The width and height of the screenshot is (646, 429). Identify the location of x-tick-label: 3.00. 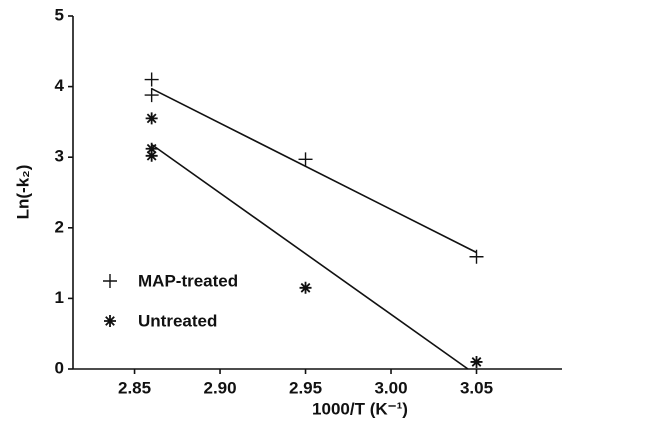
(390, 387).